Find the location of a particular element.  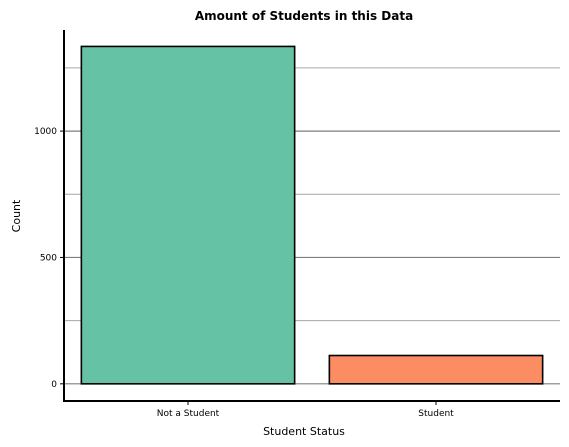

bar-student is located at coordinates (436, 369).